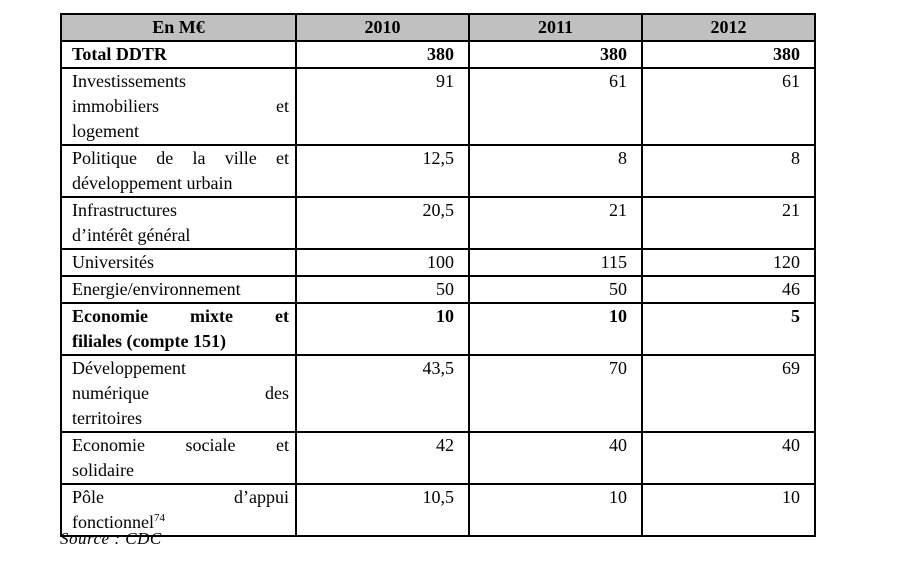  I want to click on cell-value-2012: 46, so click(728, 289).